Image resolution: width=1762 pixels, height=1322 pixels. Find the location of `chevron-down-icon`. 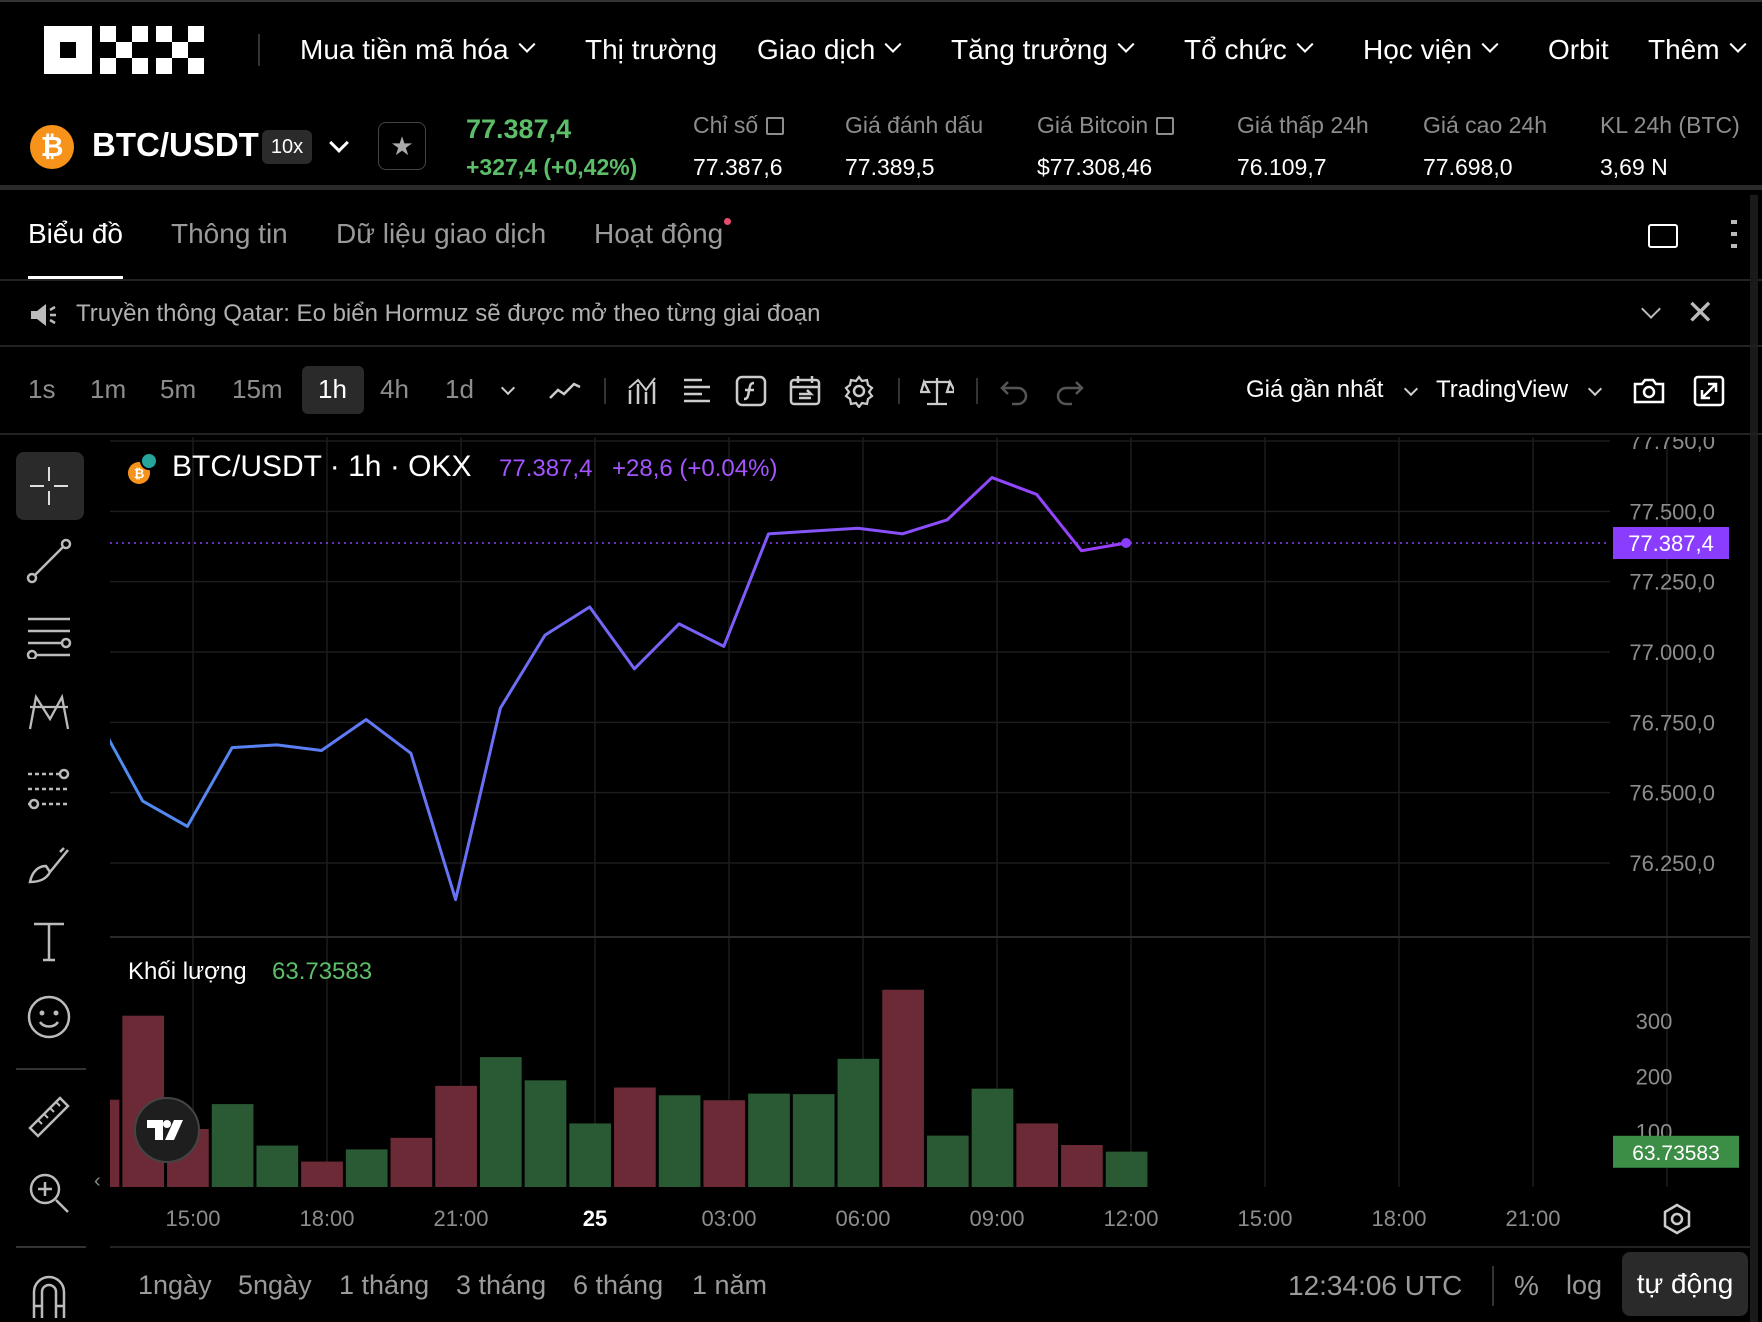

chevron-down-icon is located at coordinates (527, 44).